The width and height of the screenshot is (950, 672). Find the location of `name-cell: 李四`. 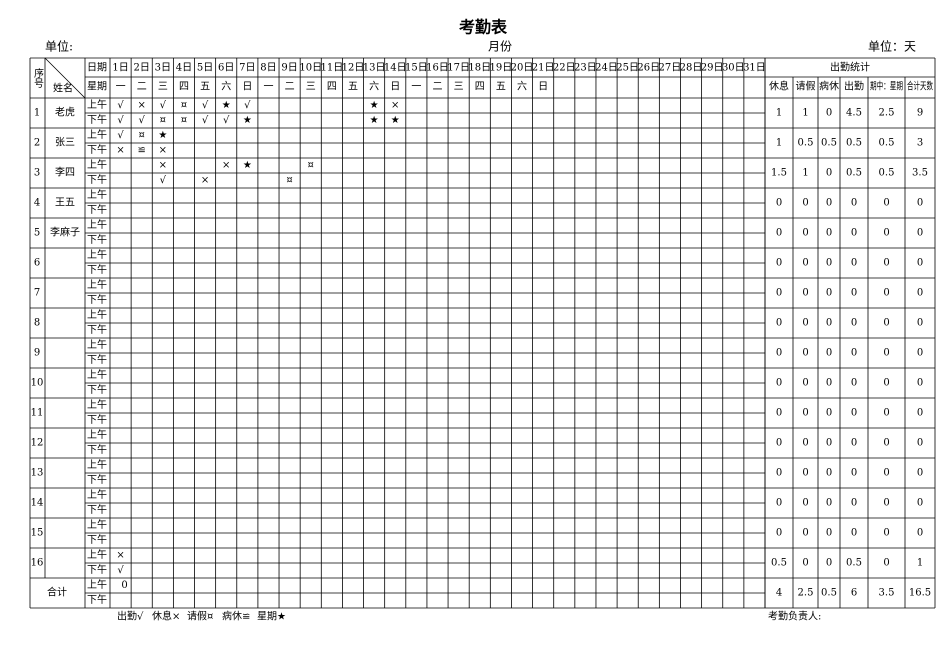

name-cell: 李四 is located at coordinates (65, 172).